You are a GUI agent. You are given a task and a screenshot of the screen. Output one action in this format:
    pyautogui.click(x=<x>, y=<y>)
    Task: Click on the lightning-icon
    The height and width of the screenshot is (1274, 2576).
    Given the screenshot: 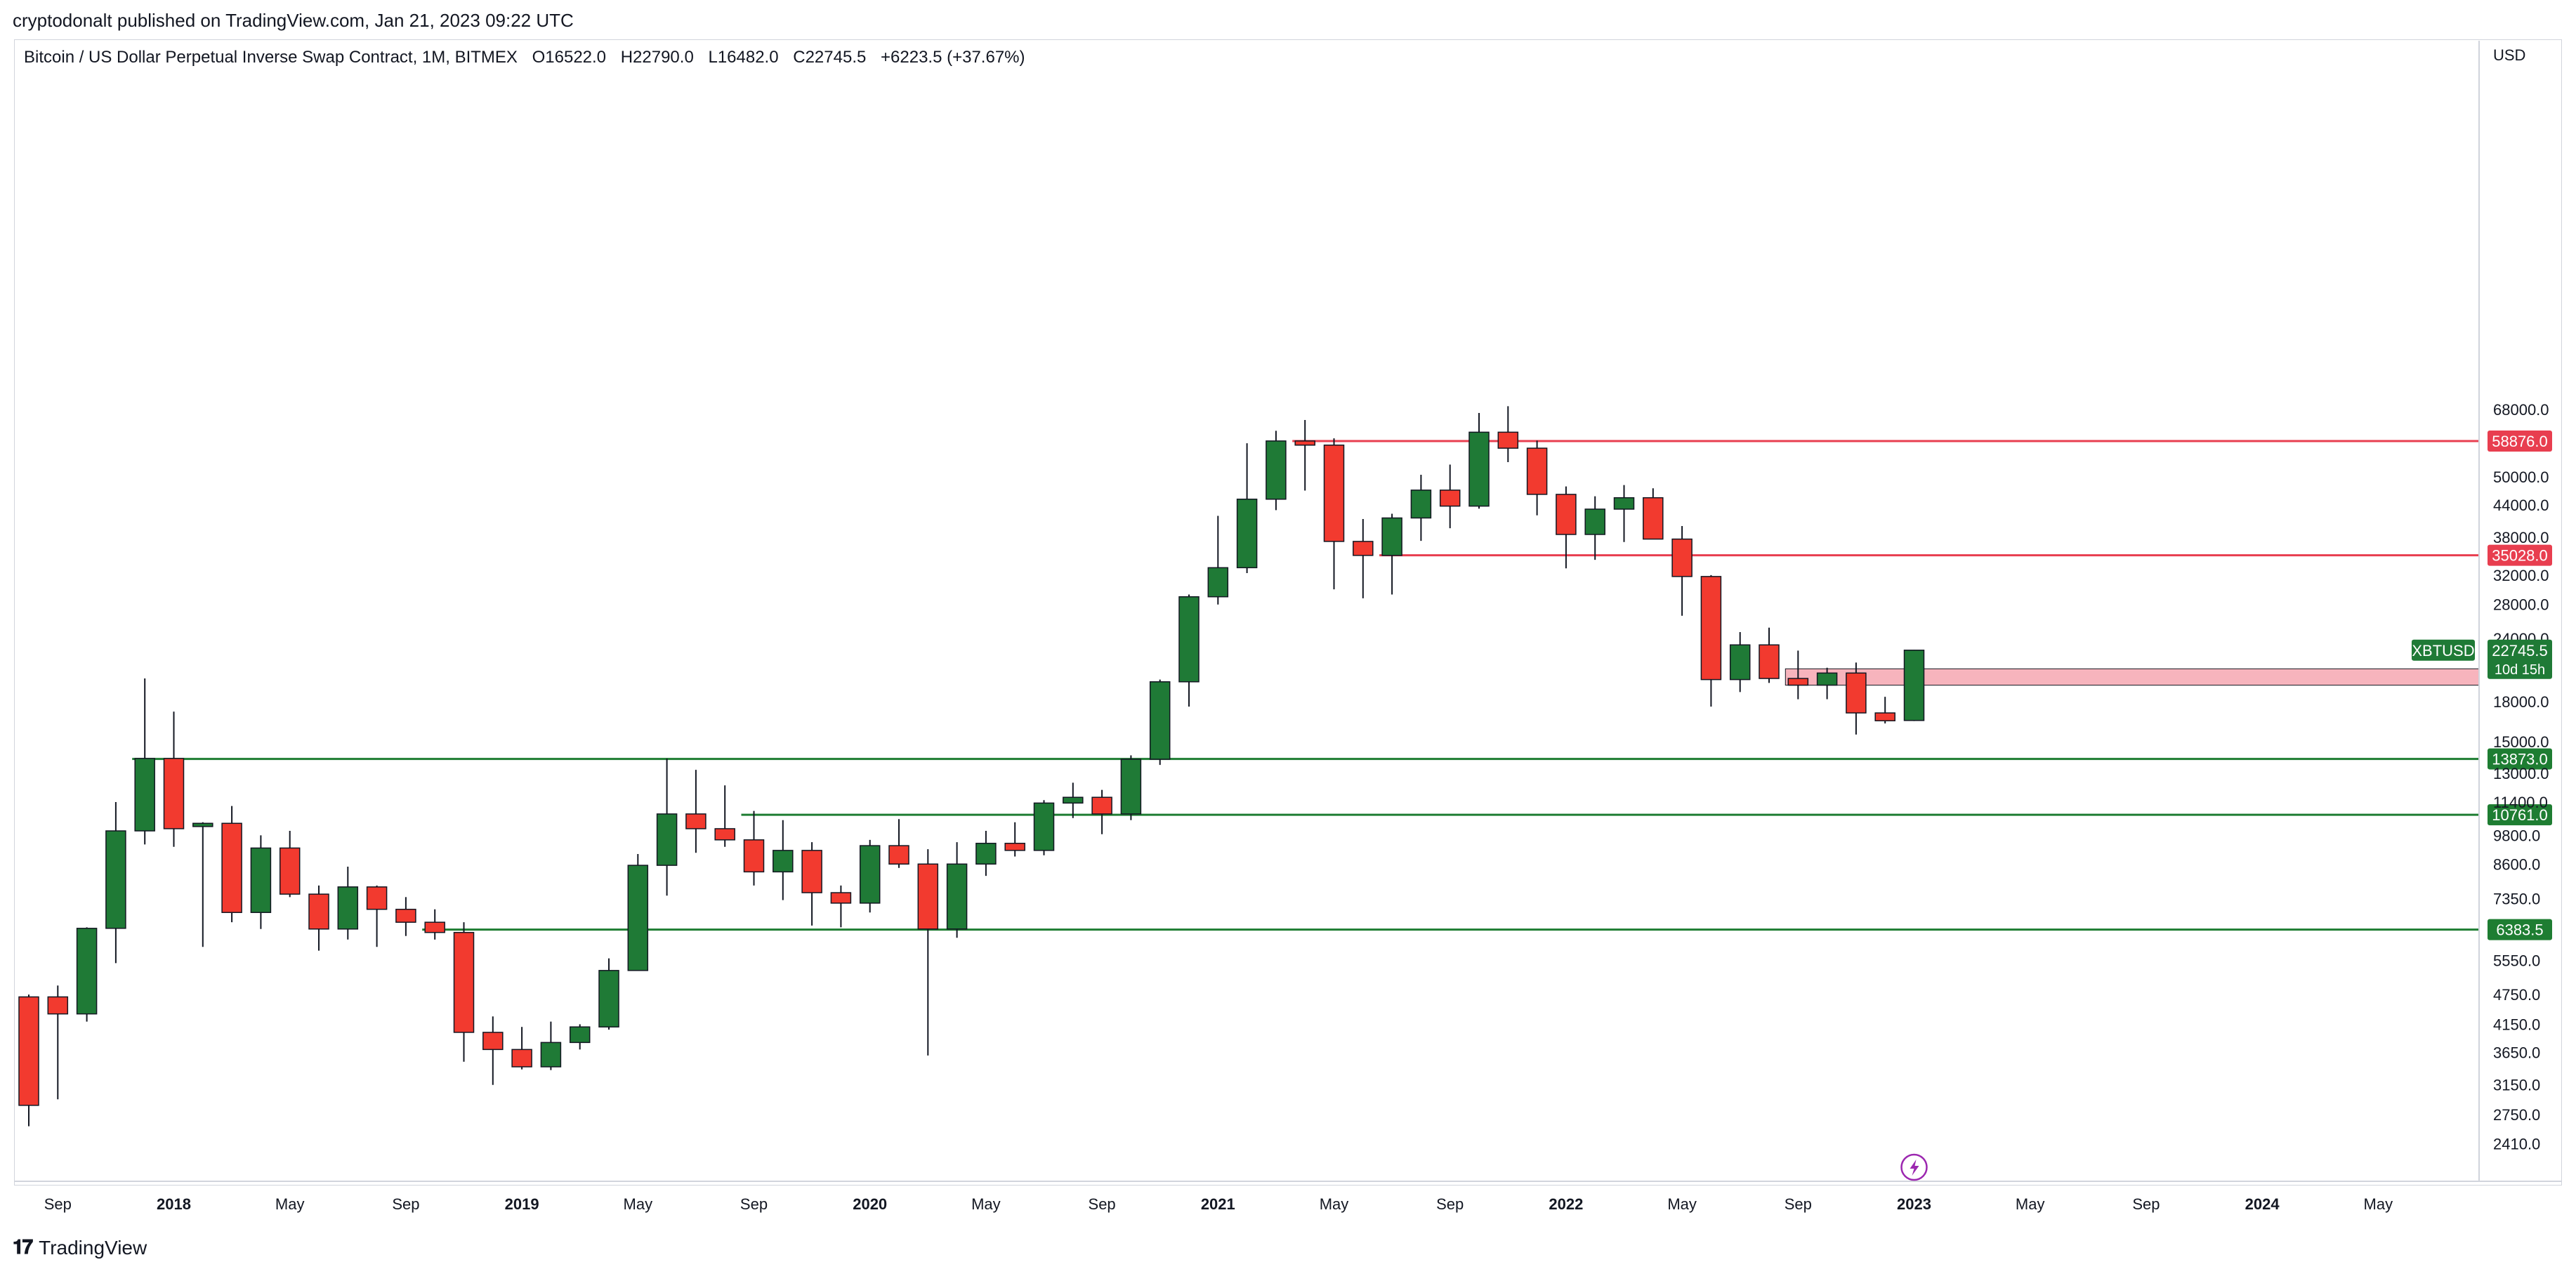 What is the action you would take?
    pyautogui.click(x=1914, y=1167)
    